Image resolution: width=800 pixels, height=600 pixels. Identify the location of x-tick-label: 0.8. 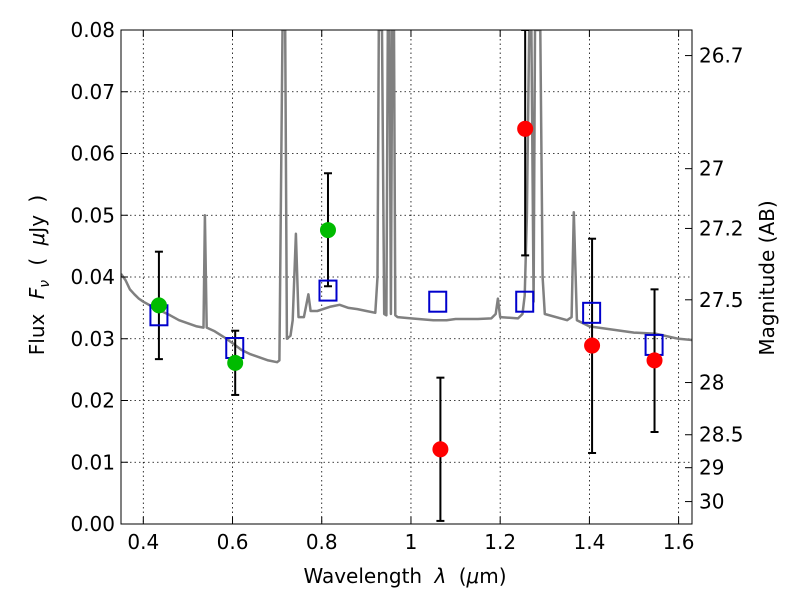
(322, 542).